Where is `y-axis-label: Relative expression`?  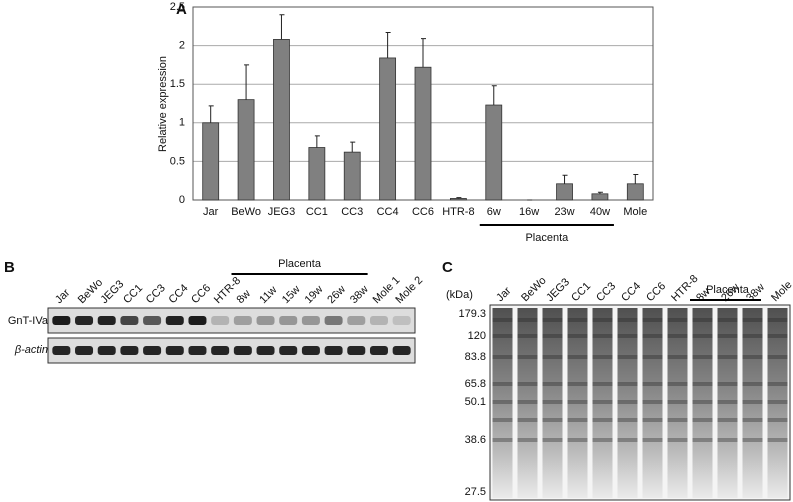 y-axis-label: Relative expression is located at coordinates (163, 104).